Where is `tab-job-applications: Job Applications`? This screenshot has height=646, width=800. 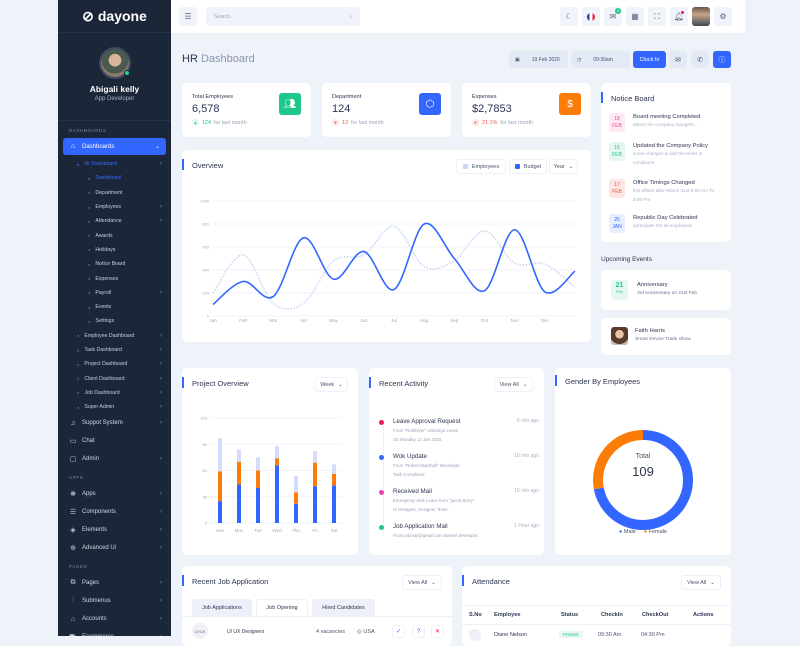
tab-job-applications: Job Applications is located at coordinates (222, 607).